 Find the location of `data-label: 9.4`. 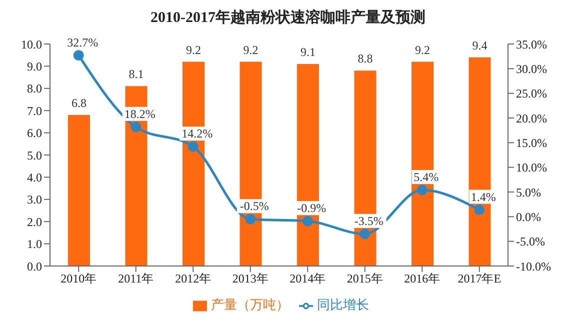

data-label: 9.4 is located at coordinates (480, 45).